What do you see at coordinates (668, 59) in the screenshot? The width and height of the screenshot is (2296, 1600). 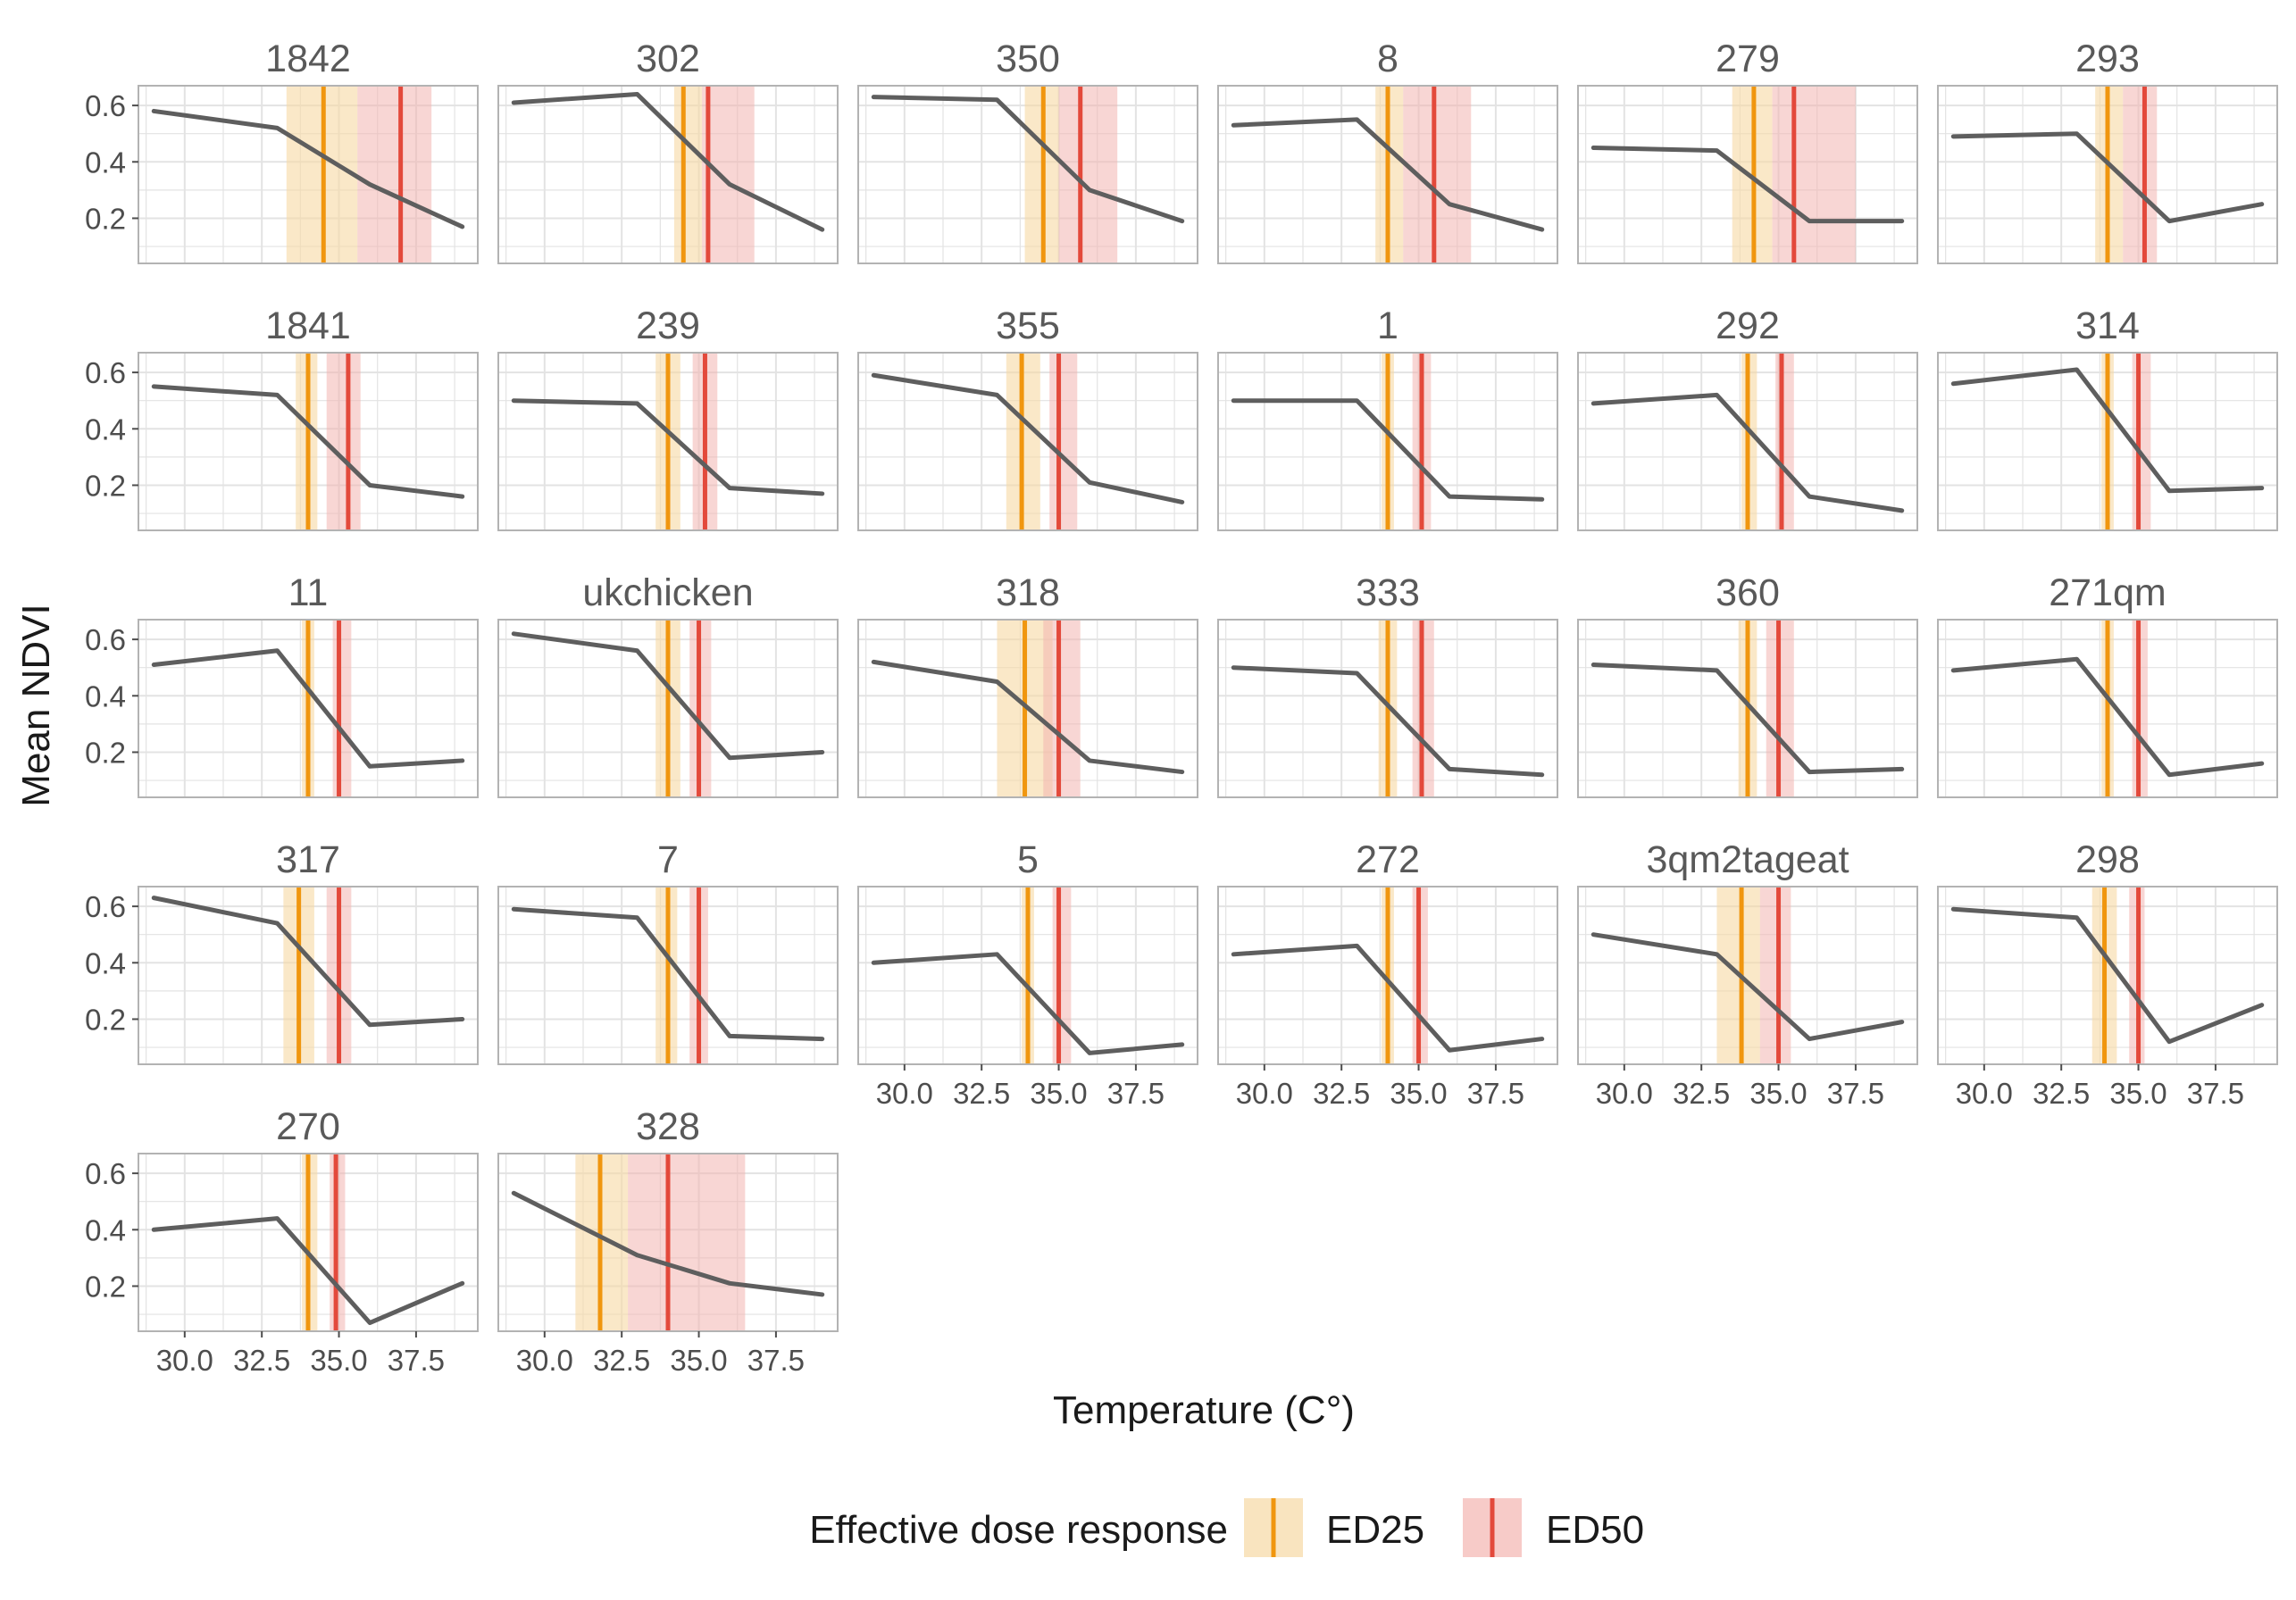 I see `facet-title: 302` at bounding box center [668, 59].